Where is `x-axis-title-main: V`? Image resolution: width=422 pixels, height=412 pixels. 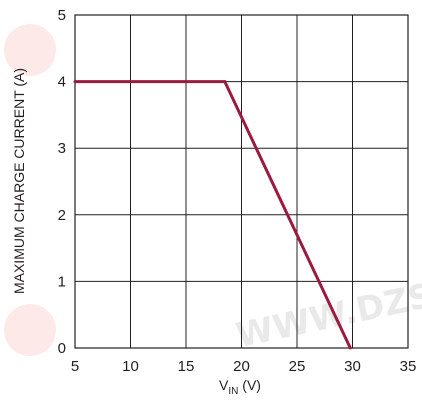 x-axis-title-main: V is located at coordinates (224, 385).